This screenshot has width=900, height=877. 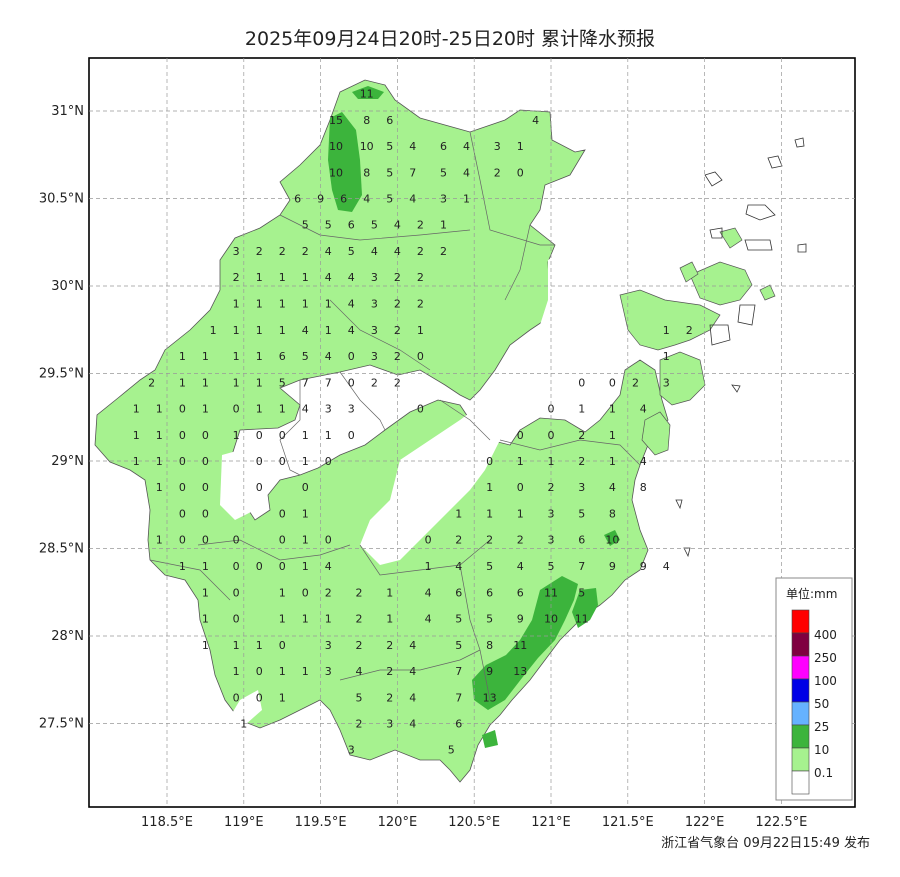 I want to click on x-tick-label: 118.5°E, so click(x=167, y=822).